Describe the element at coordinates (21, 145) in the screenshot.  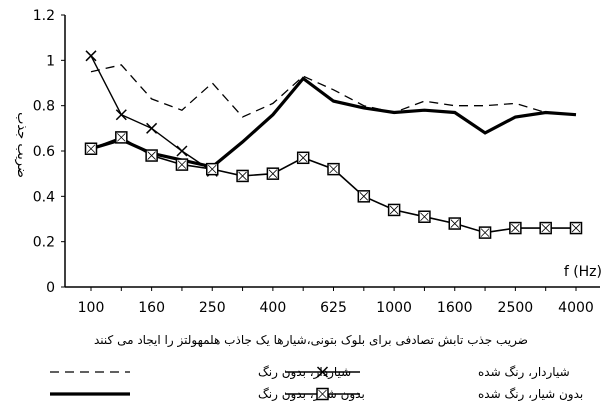
I see `y-axis-label: ضریب جذب` at that location.